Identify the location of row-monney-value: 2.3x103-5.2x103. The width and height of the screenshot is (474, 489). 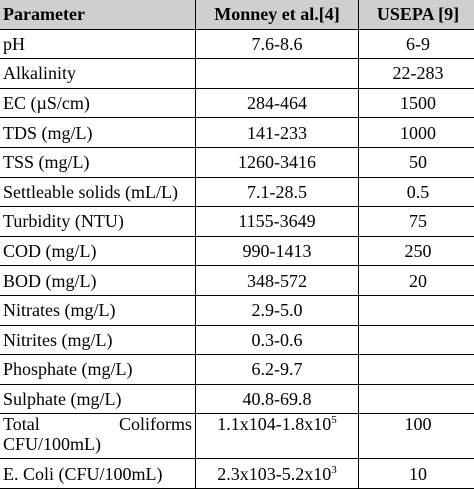
(277, 474).